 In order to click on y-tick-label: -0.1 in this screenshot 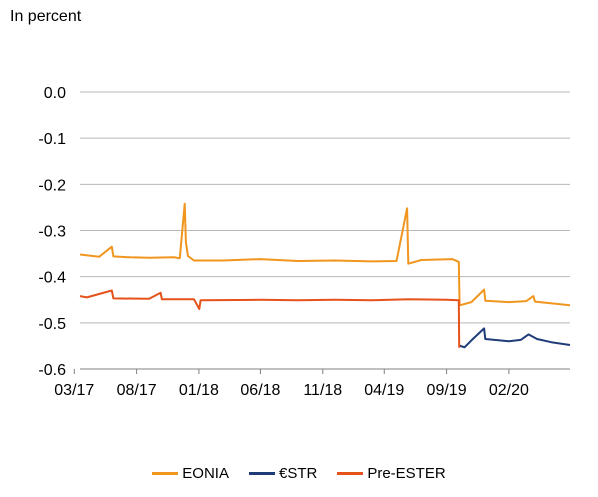, I will do `click(52, 139)`.